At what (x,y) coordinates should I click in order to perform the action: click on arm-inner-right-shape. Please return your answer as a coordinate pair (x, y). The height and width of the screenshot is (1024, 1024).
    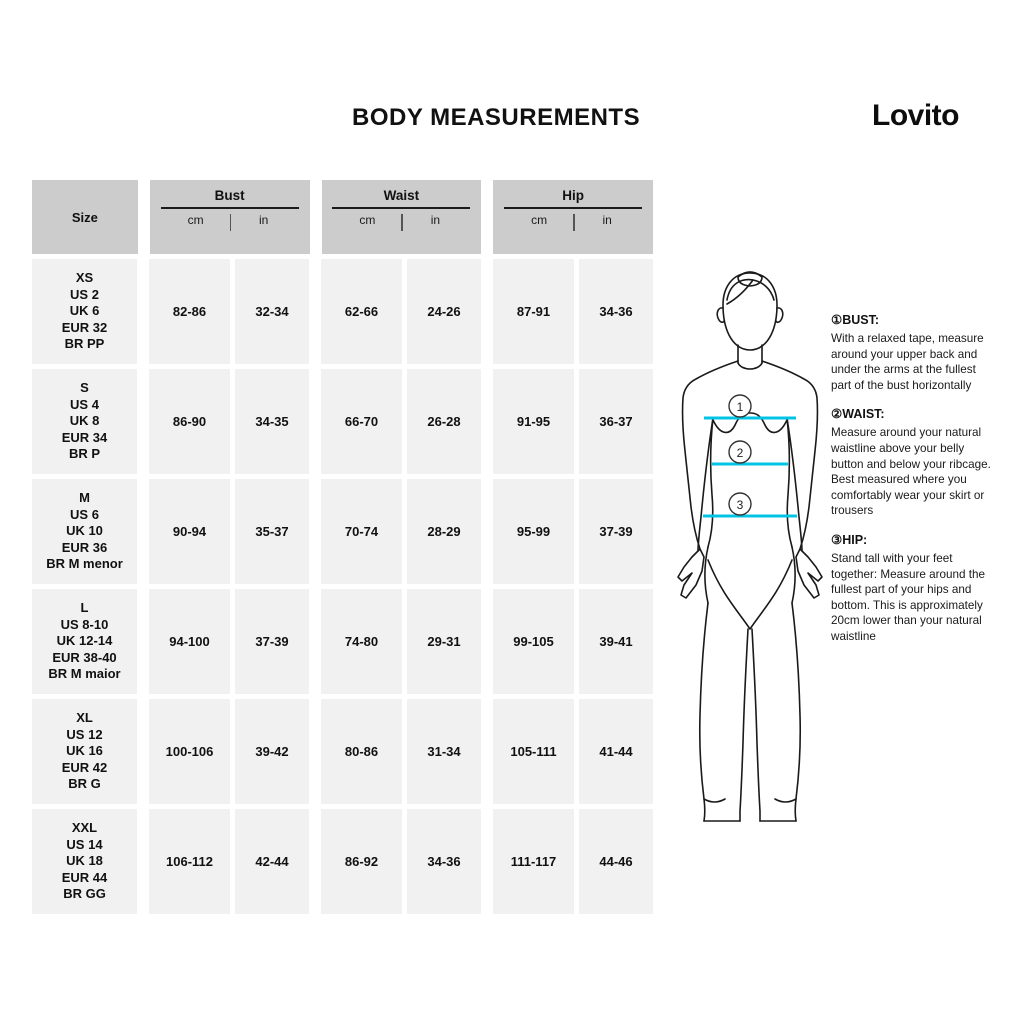
    Looking at the image, I should click on (794, 484).